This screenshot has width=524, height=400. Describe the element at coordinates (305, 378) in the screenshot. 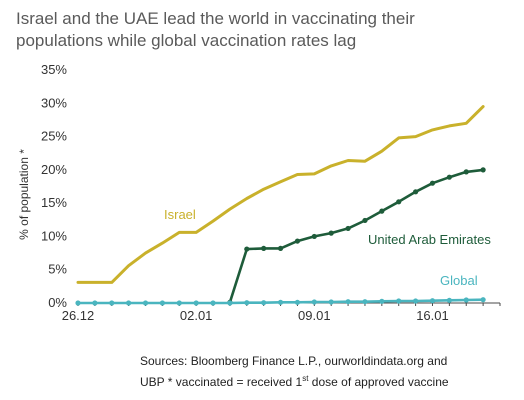

I see `sources-line-2-sup: st` at that location.